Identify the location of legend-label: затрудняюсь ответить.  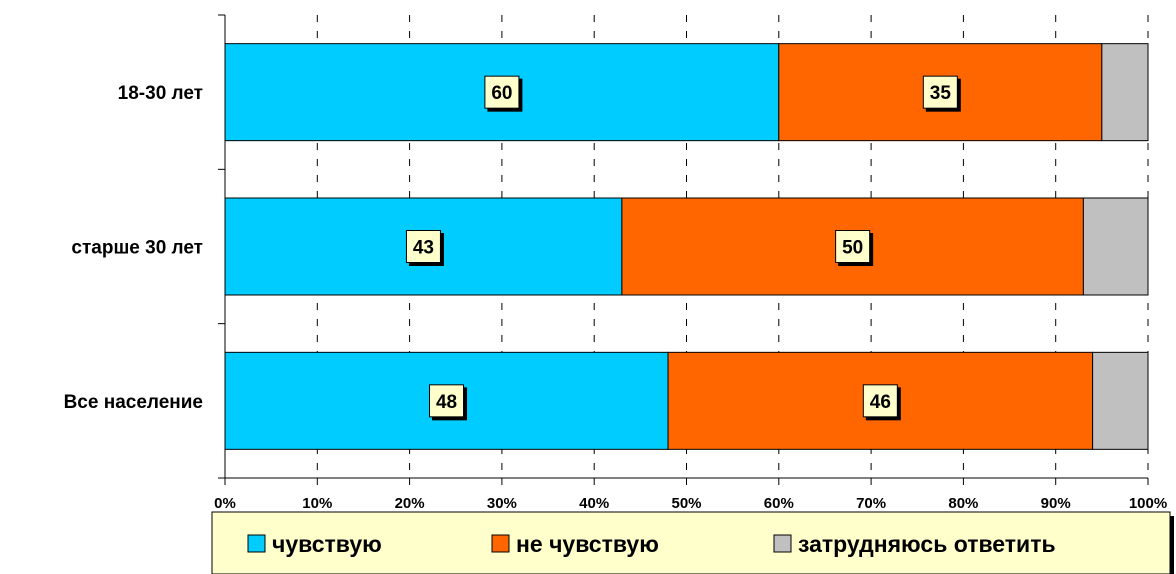
(927, 544).